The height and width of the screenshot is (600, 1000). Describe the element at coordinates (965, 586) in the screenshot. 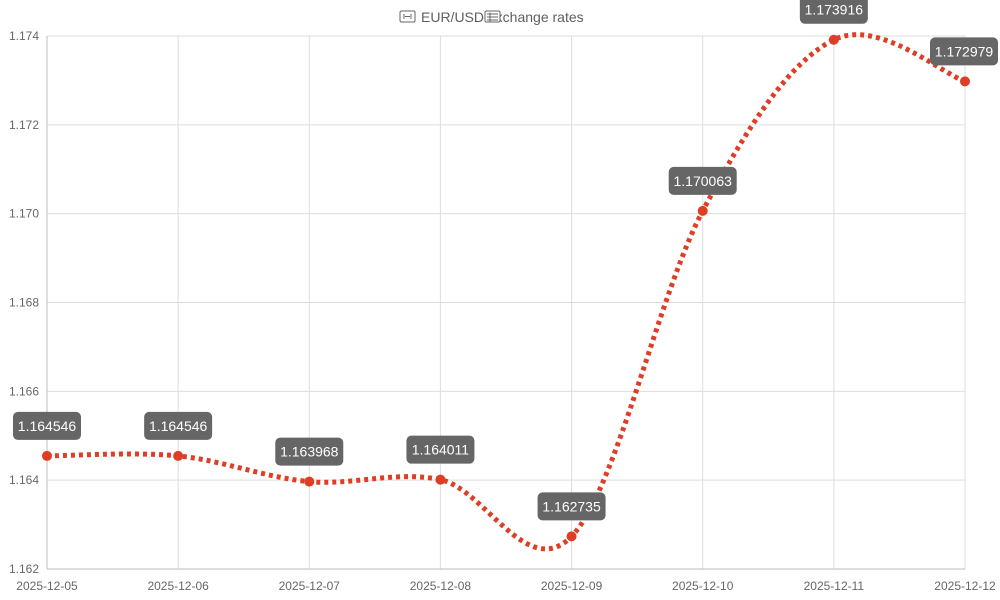

I see `x-tick-label: 2025-12-12` at that location.